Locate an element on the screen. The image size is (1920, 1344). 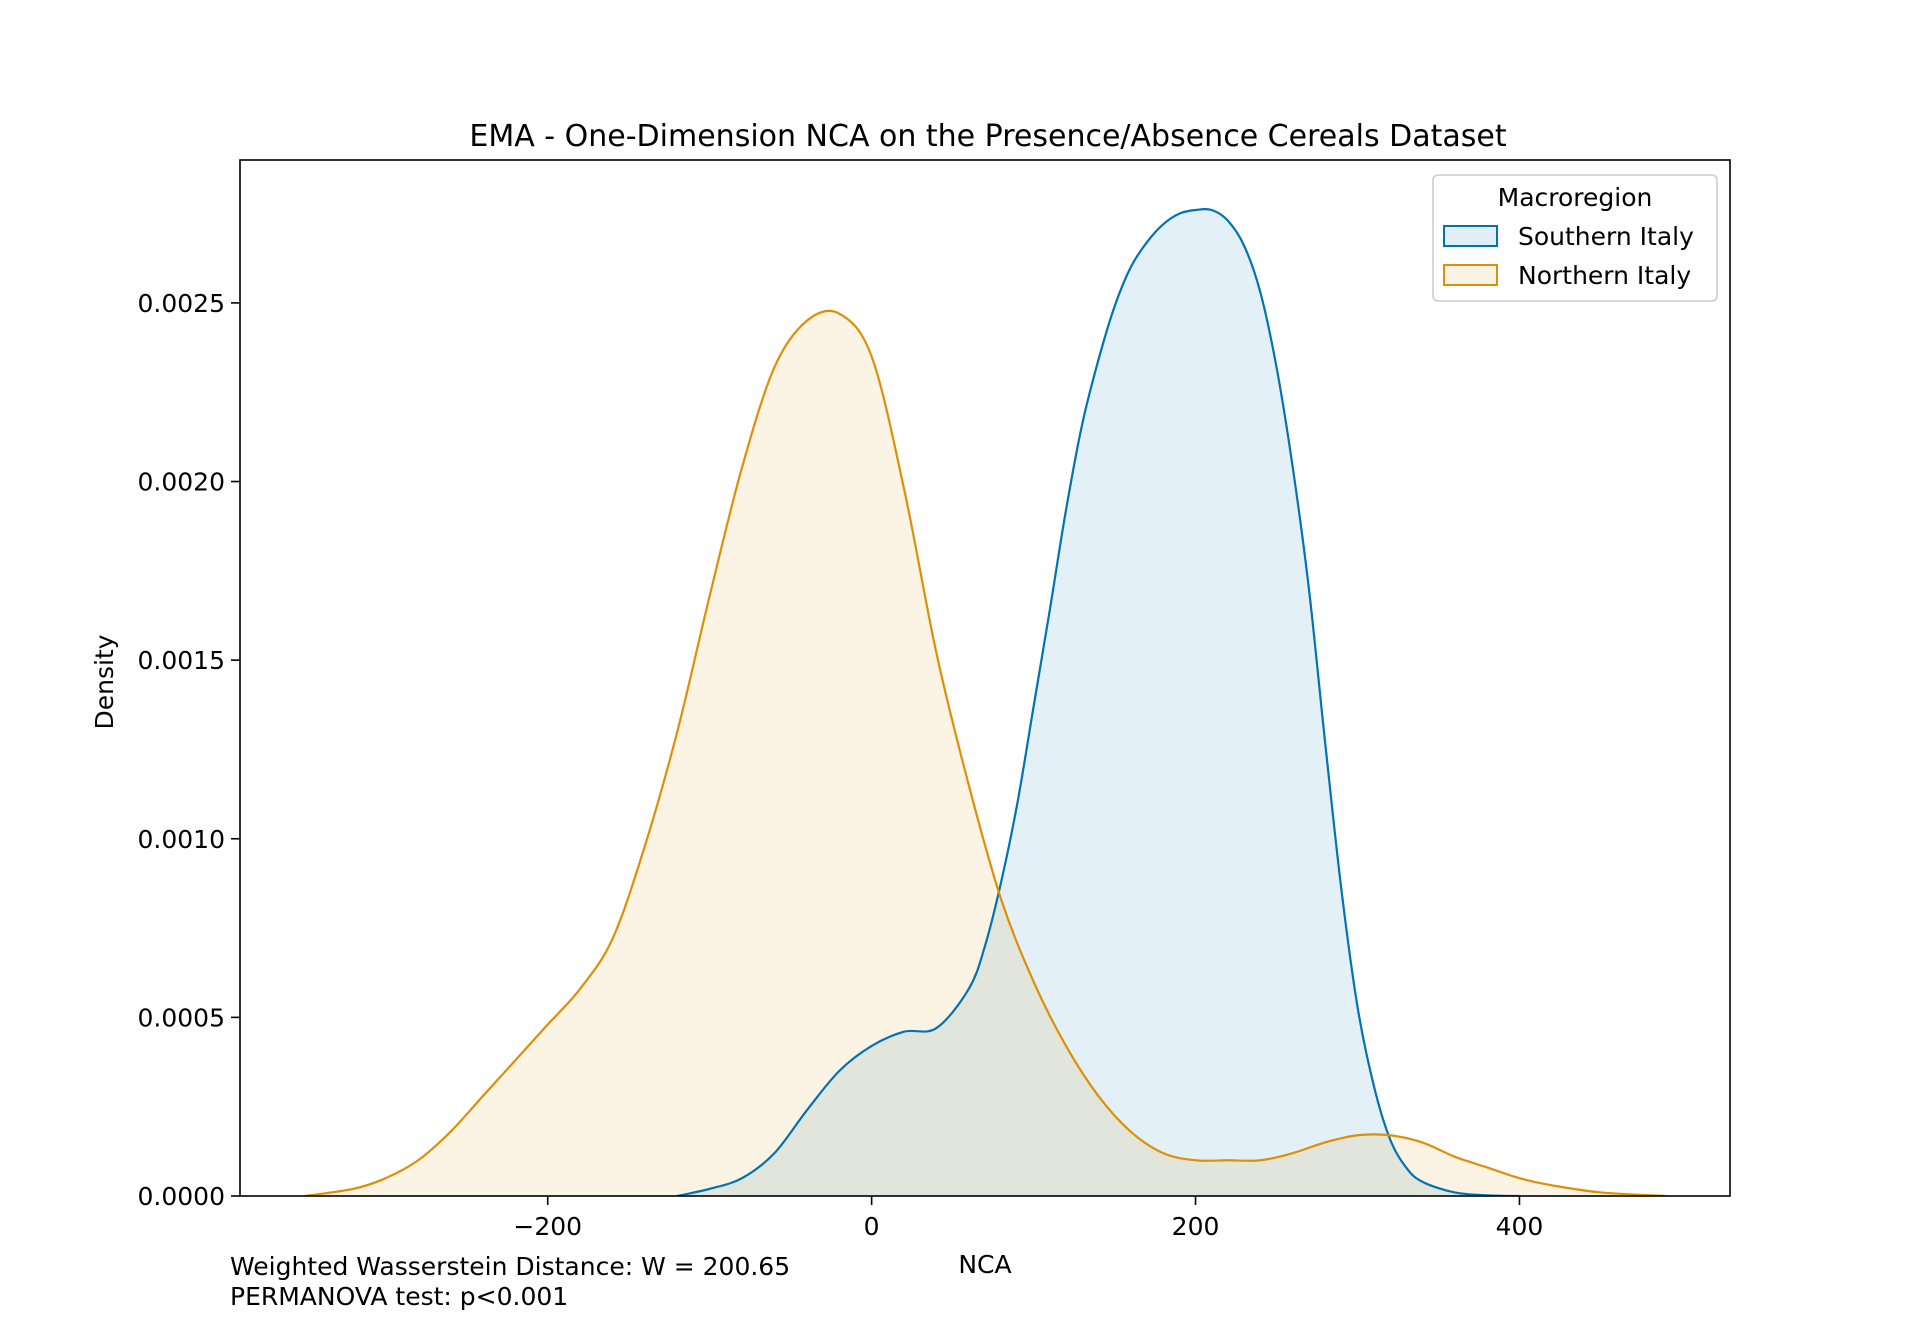
legend-title: Macroregion is located at coordinates (1575, 197).